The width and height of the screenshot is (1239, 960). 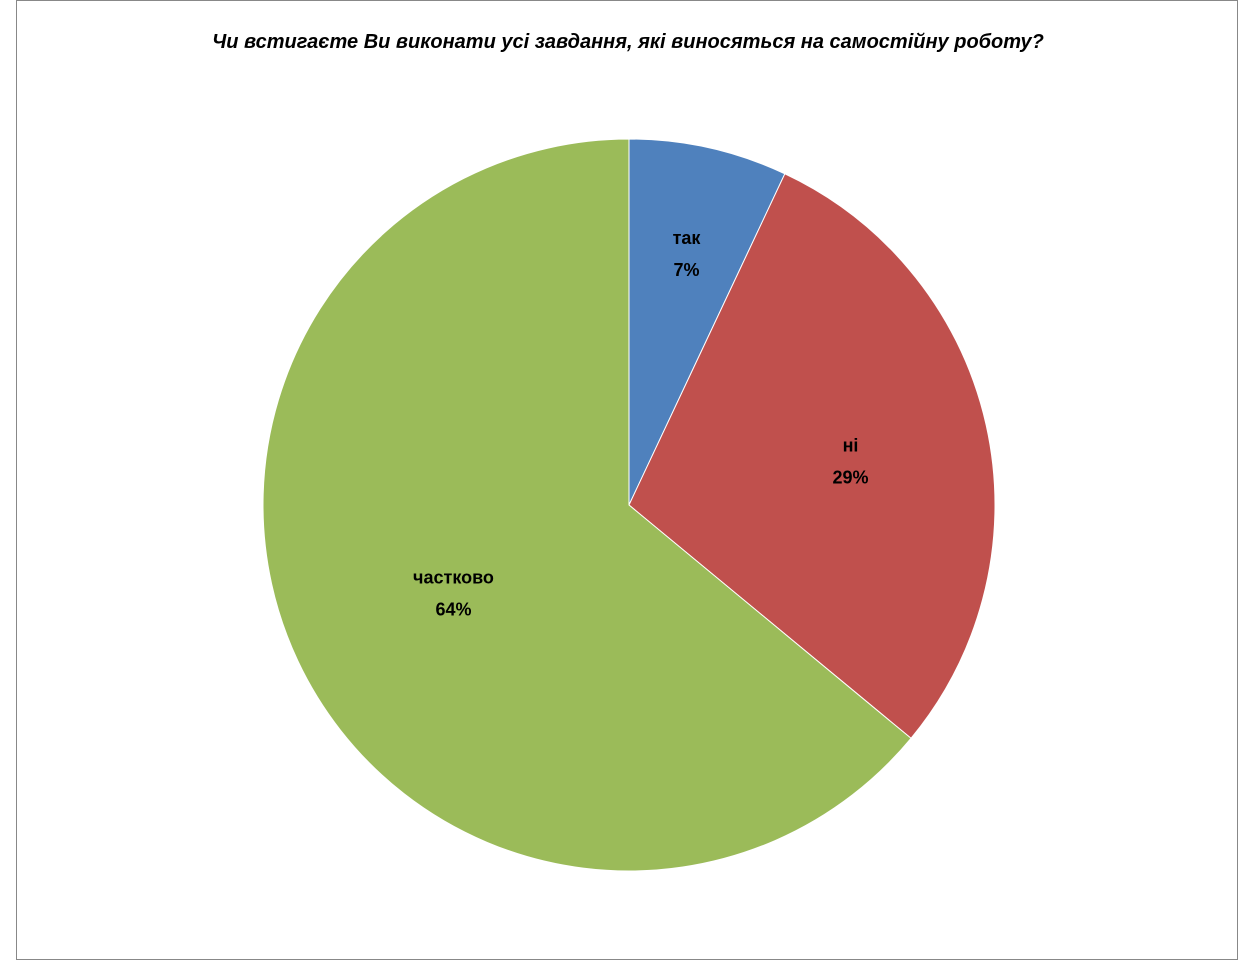 I want to click on pie-labels: так 7% ні 29% частково 64%, so click(x=640, y=424).